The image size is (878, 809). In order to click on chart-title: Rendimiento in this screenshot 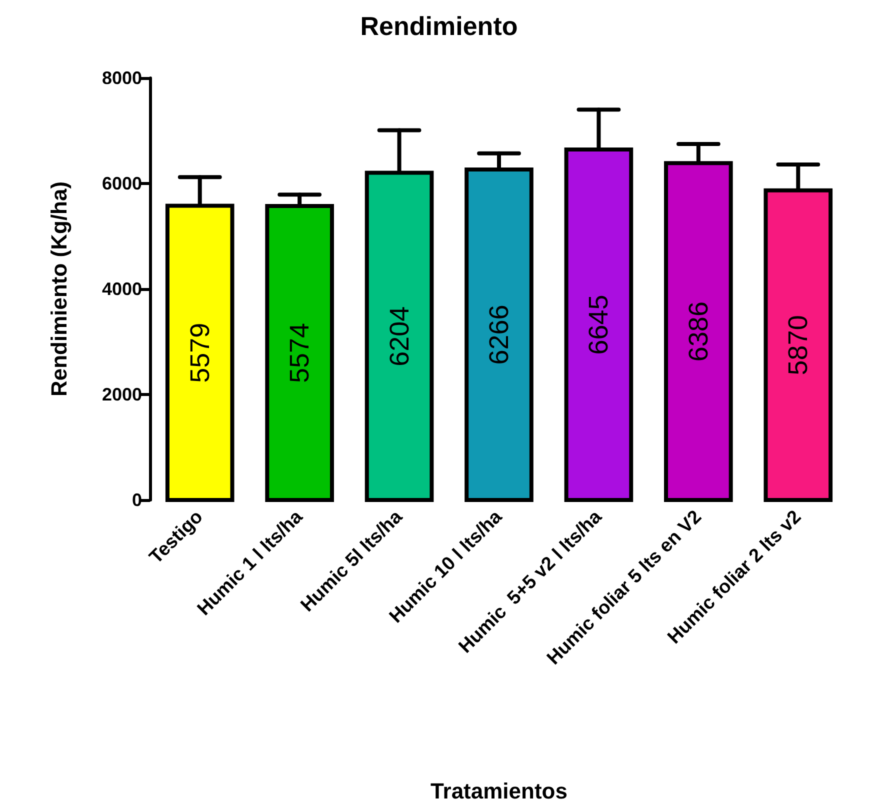, I will do `click(439, 26)`.